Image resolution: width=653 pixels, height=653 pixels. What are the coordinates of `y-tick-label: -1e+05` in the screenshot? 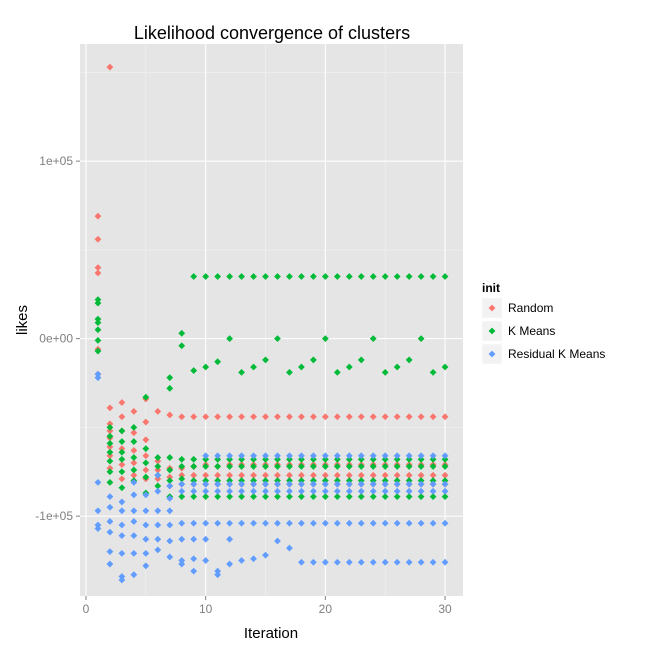 It's located at (54, 516).